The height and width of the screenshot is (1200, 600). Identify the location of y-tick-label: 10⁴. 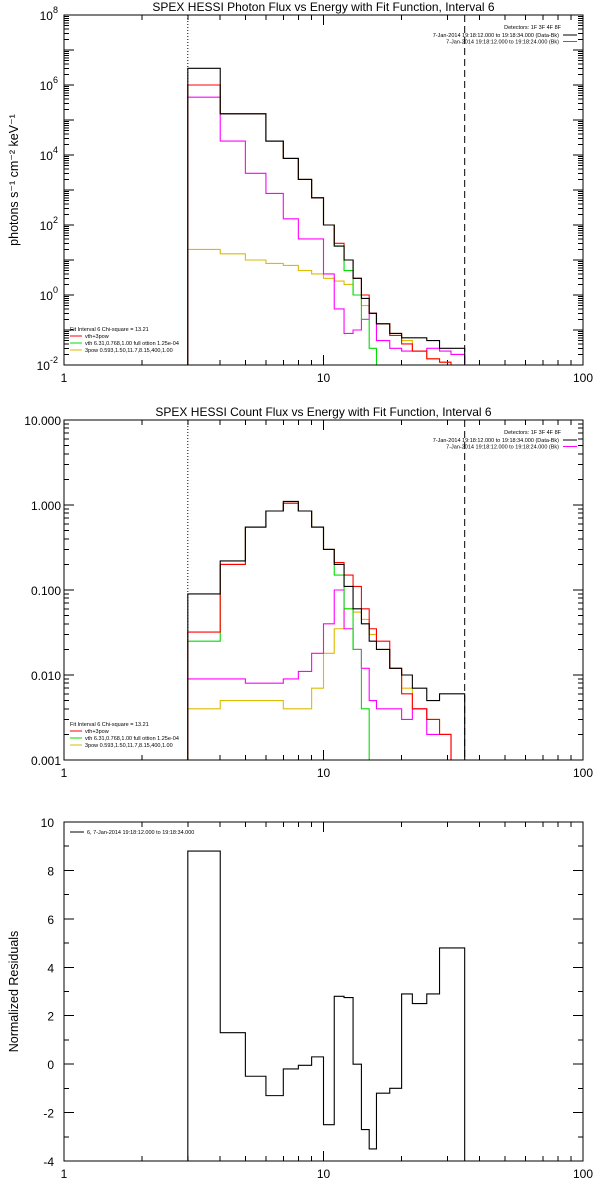
(49, 154).